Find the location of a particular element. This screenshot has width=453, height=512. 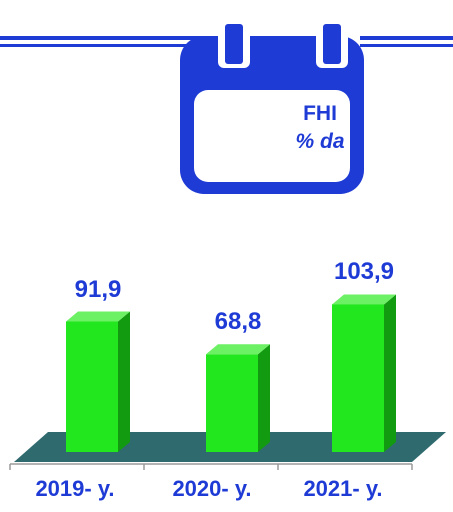

badge-label: FHI % da is located at coordinates (319, 128).